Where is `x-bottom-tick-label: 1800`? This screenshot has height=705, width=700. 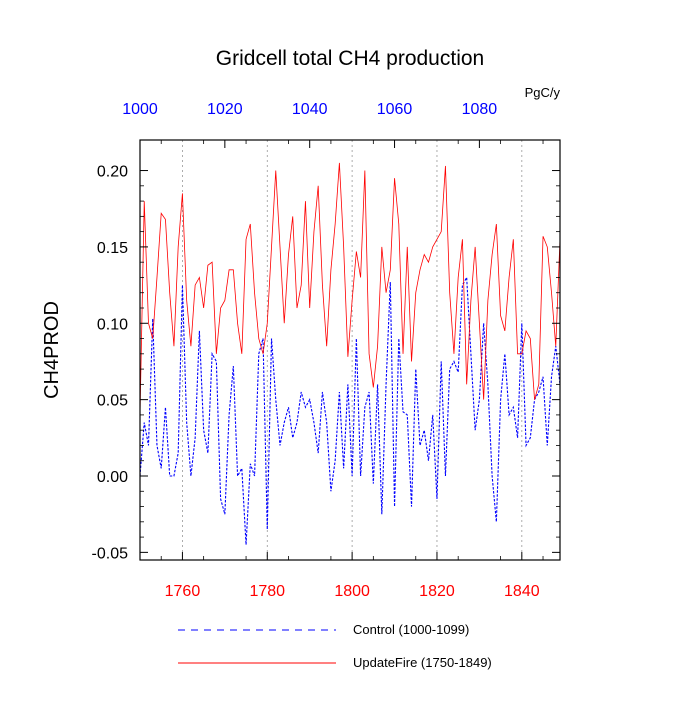 x-bottom-tick-label: 1800 is located at coordinates (352, 591).